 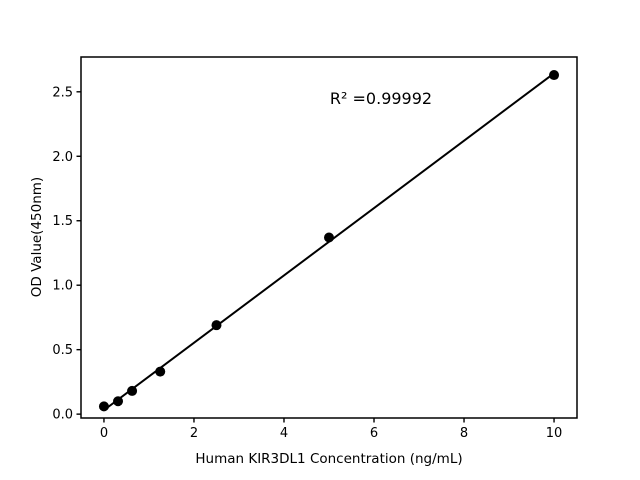 What do you see at coordinates (62, 157) in the screenshot?
I see `y-tick-label: 2.0` at bounding box center [62, 157].